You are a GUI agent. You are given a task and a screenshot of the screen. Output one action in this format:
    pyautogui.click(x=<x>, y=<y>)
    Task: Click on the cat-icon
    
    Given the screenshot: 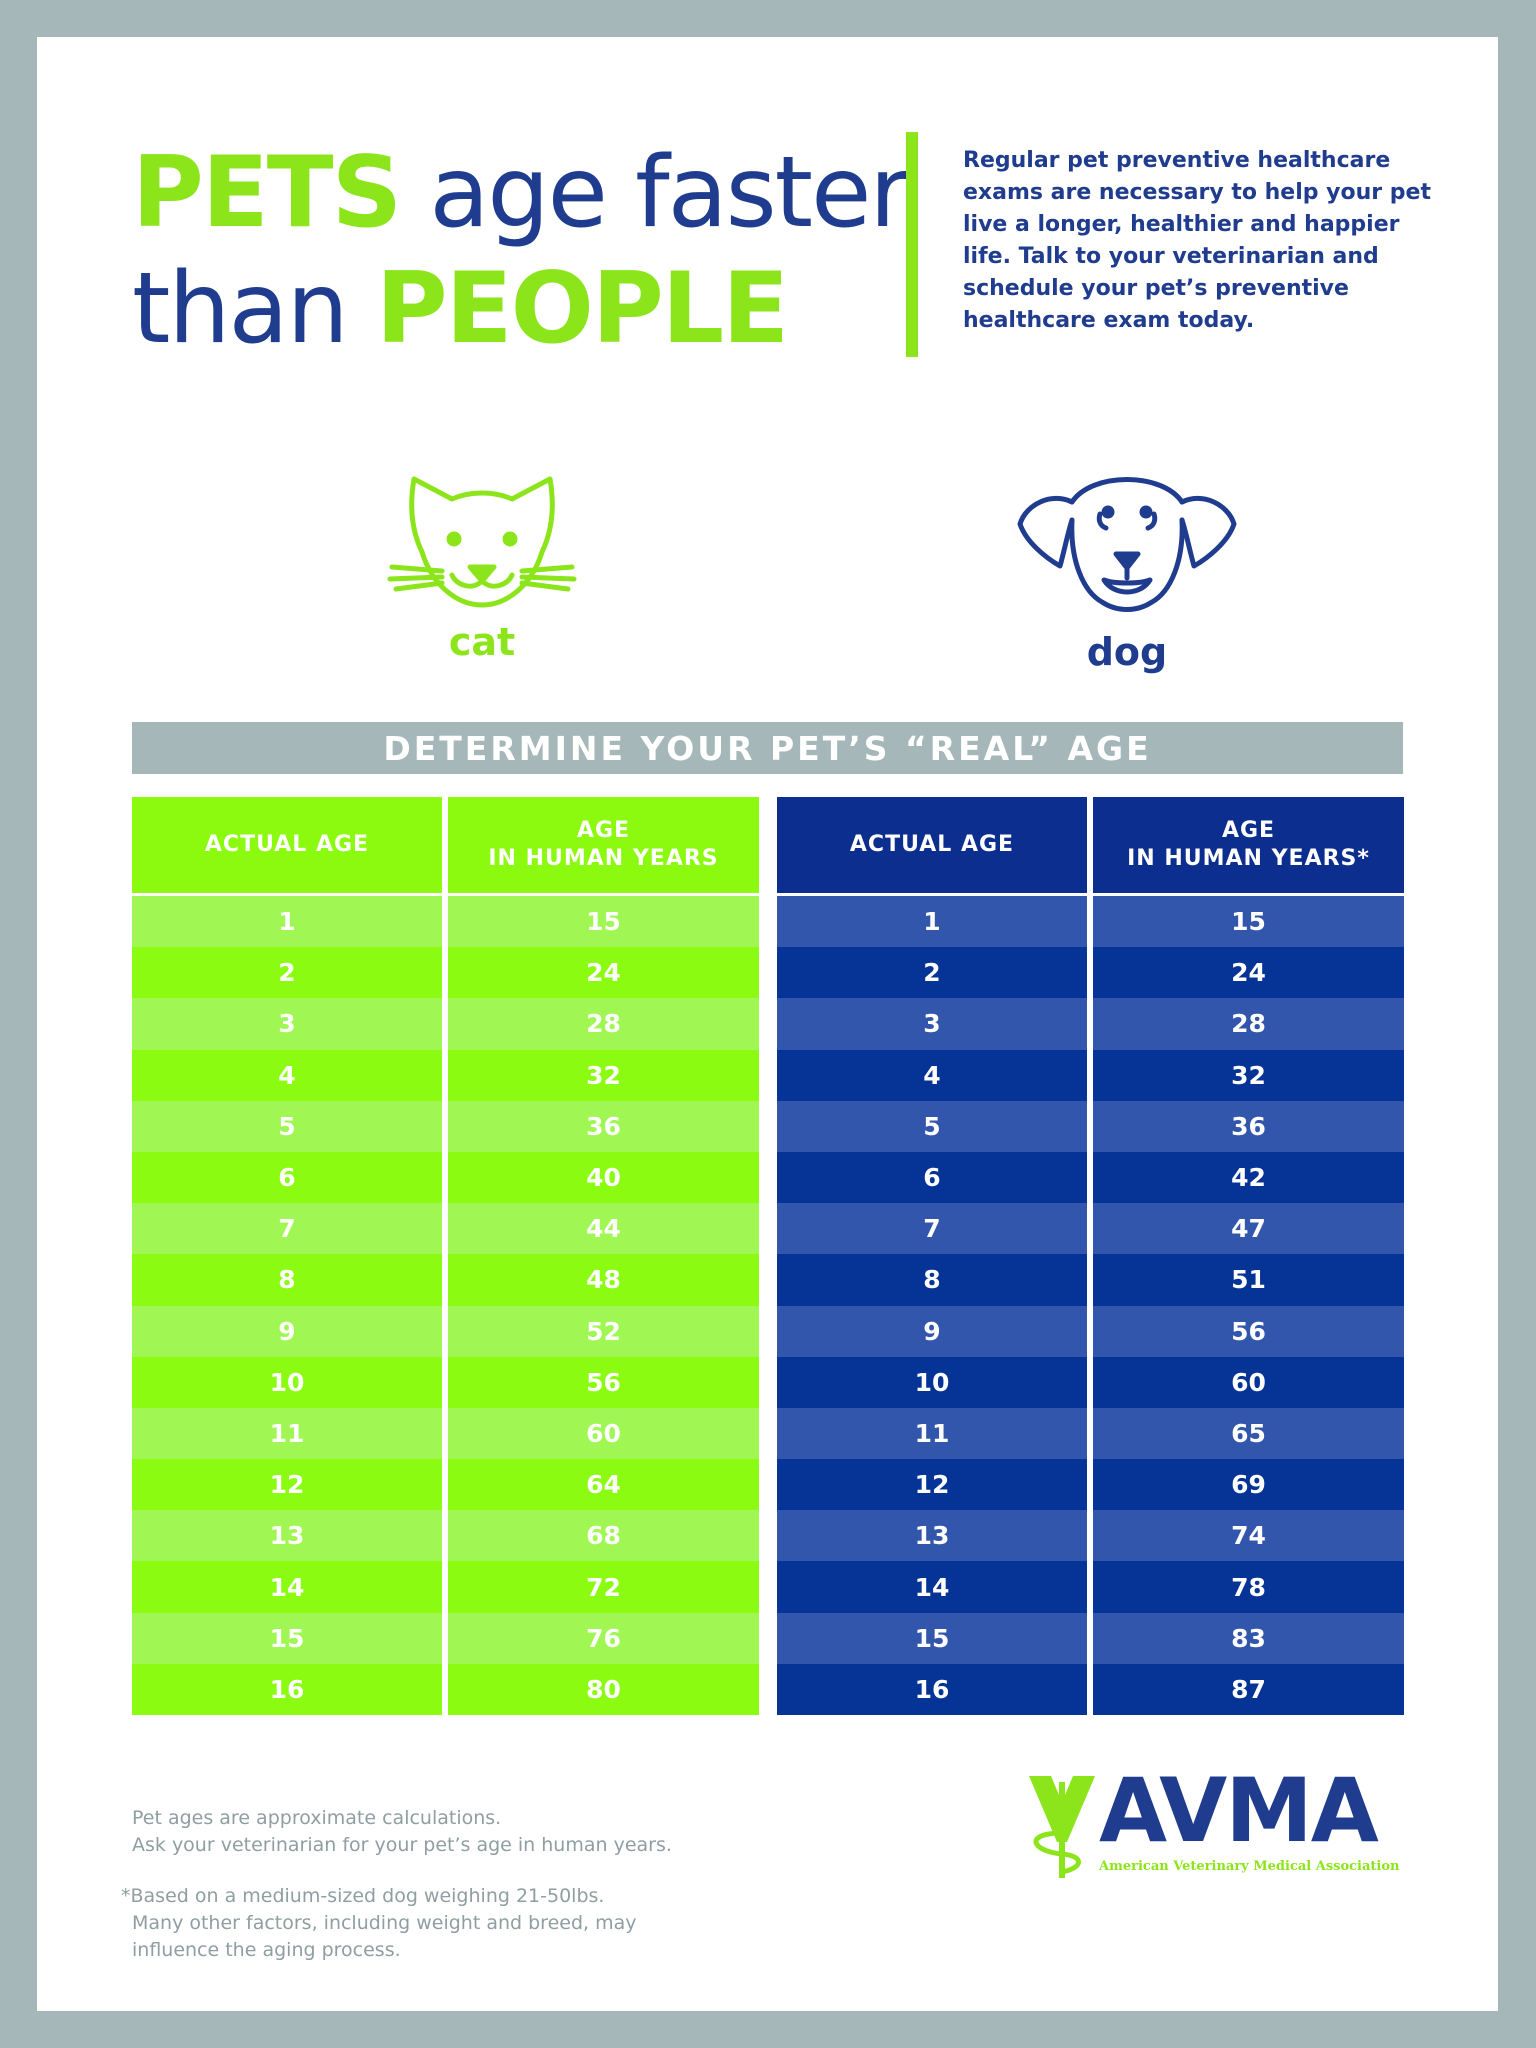 What is the action you would take?
    pyautogui.click(x=482, y=542)
    